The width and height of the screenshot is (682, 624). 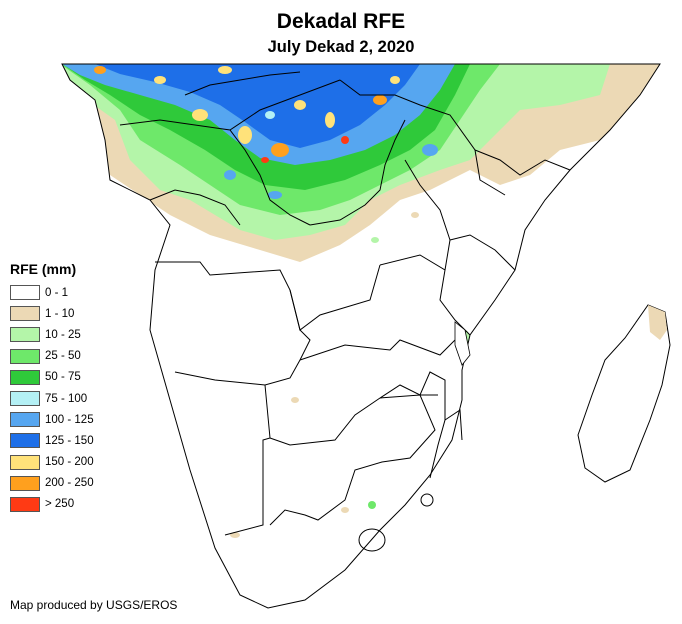 I want to click on legend-item: 150 - 200, so click(x=52, y=462).